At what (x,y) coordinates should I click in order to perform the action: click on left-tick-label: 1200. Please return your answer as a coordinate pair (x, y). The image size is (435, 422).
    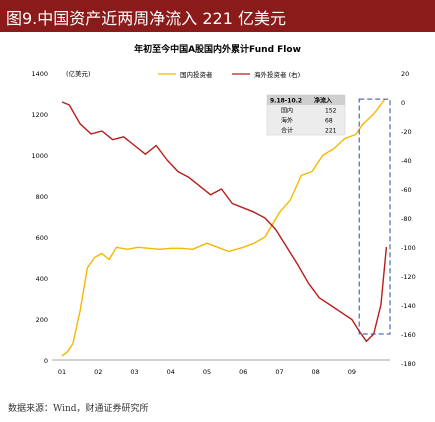
    Looking at the image, I should click on (39, 115).